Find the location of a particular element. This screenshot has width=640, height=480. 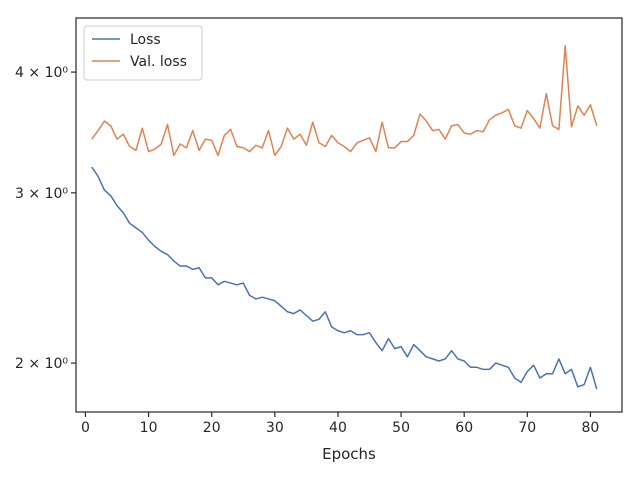

x-axis: 0 10 20 30 40 50 60 70 80 is located at coordinates (340, 424).